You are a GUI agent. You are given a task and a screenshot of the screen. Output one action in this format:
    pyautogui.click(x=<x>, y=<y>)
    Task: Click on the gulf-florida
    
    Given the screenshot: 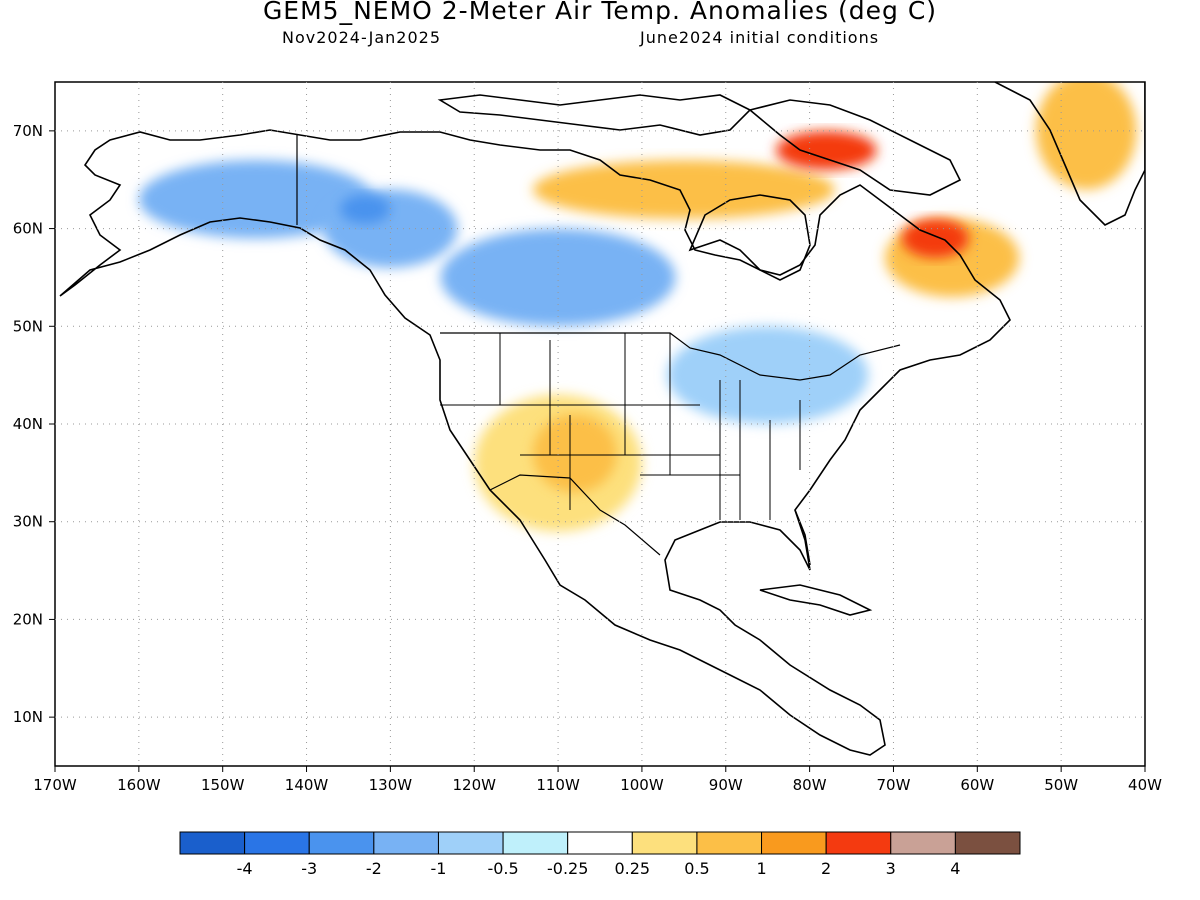 What is the action you would take?
    pyautogui.click(x=802, y=537)
    